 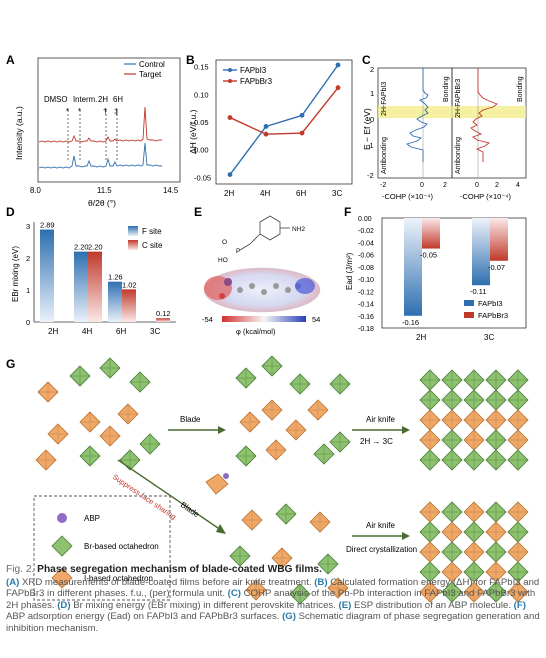 I want to click on panel-b-ytick: 0.00, so click(x=201, y=150).